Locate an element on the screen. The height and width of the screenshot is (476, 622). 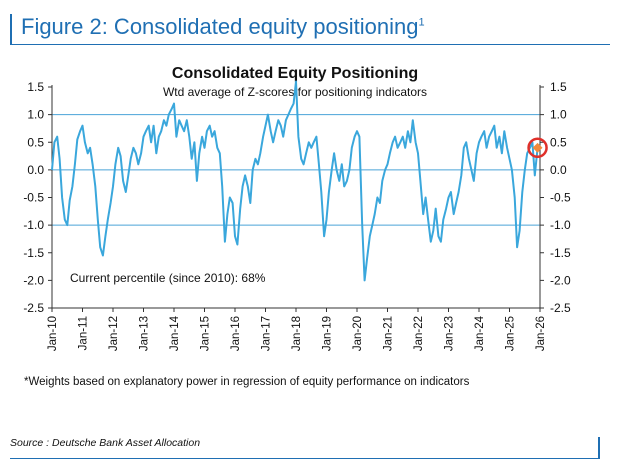
y-axis-right-labels: 1.5 1.0 0.5 0.0 -0.5 -1.0 -1.5 -2.0 -2.5 is located at coordinates (555, 197).